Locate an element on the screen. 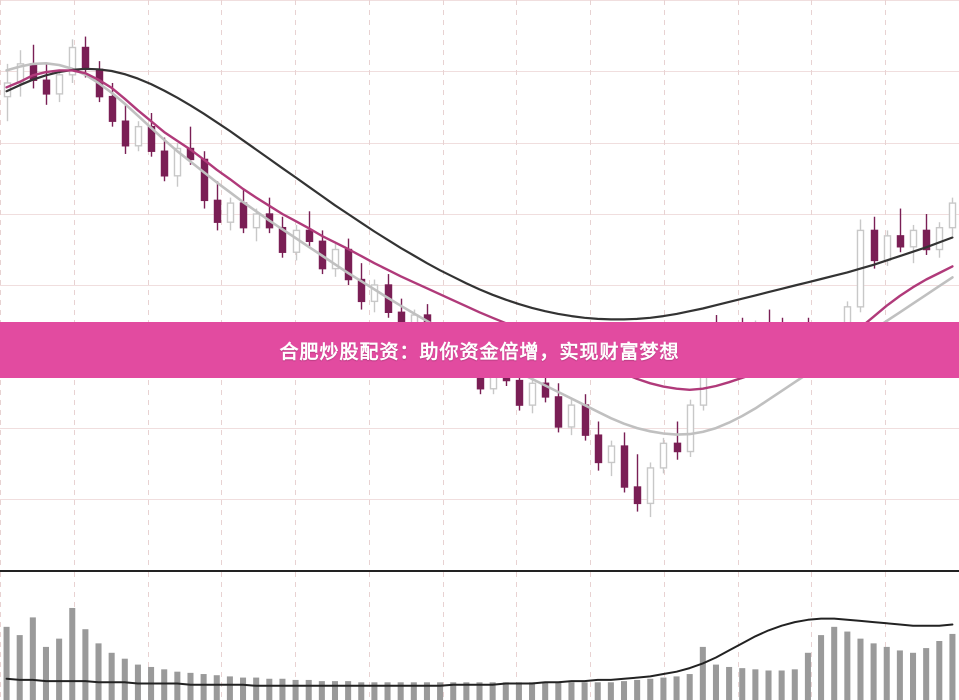  promo-banner: 合肥炒股配资：助你资金倍增，实现财富梦想 is located at coordinates (479, 350).